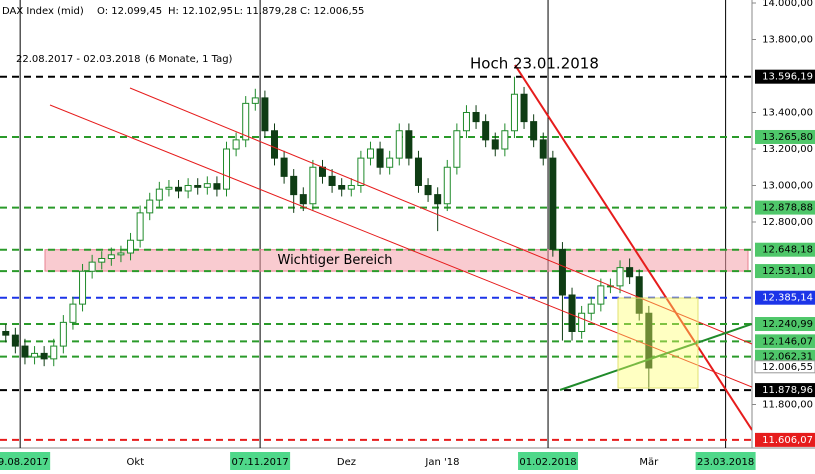 This screenshot has width=815, height=474. What do you see at coordinates (787, 222) in the screenshot?
I see `y-tick-label: 12.800,00` at bounding box center [787, 222].